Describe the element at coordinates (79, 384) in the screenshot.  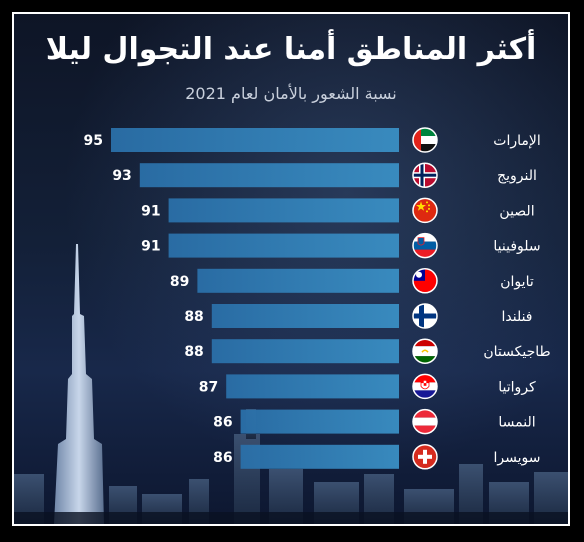
I see `burj-khalifa-tower` at that location.